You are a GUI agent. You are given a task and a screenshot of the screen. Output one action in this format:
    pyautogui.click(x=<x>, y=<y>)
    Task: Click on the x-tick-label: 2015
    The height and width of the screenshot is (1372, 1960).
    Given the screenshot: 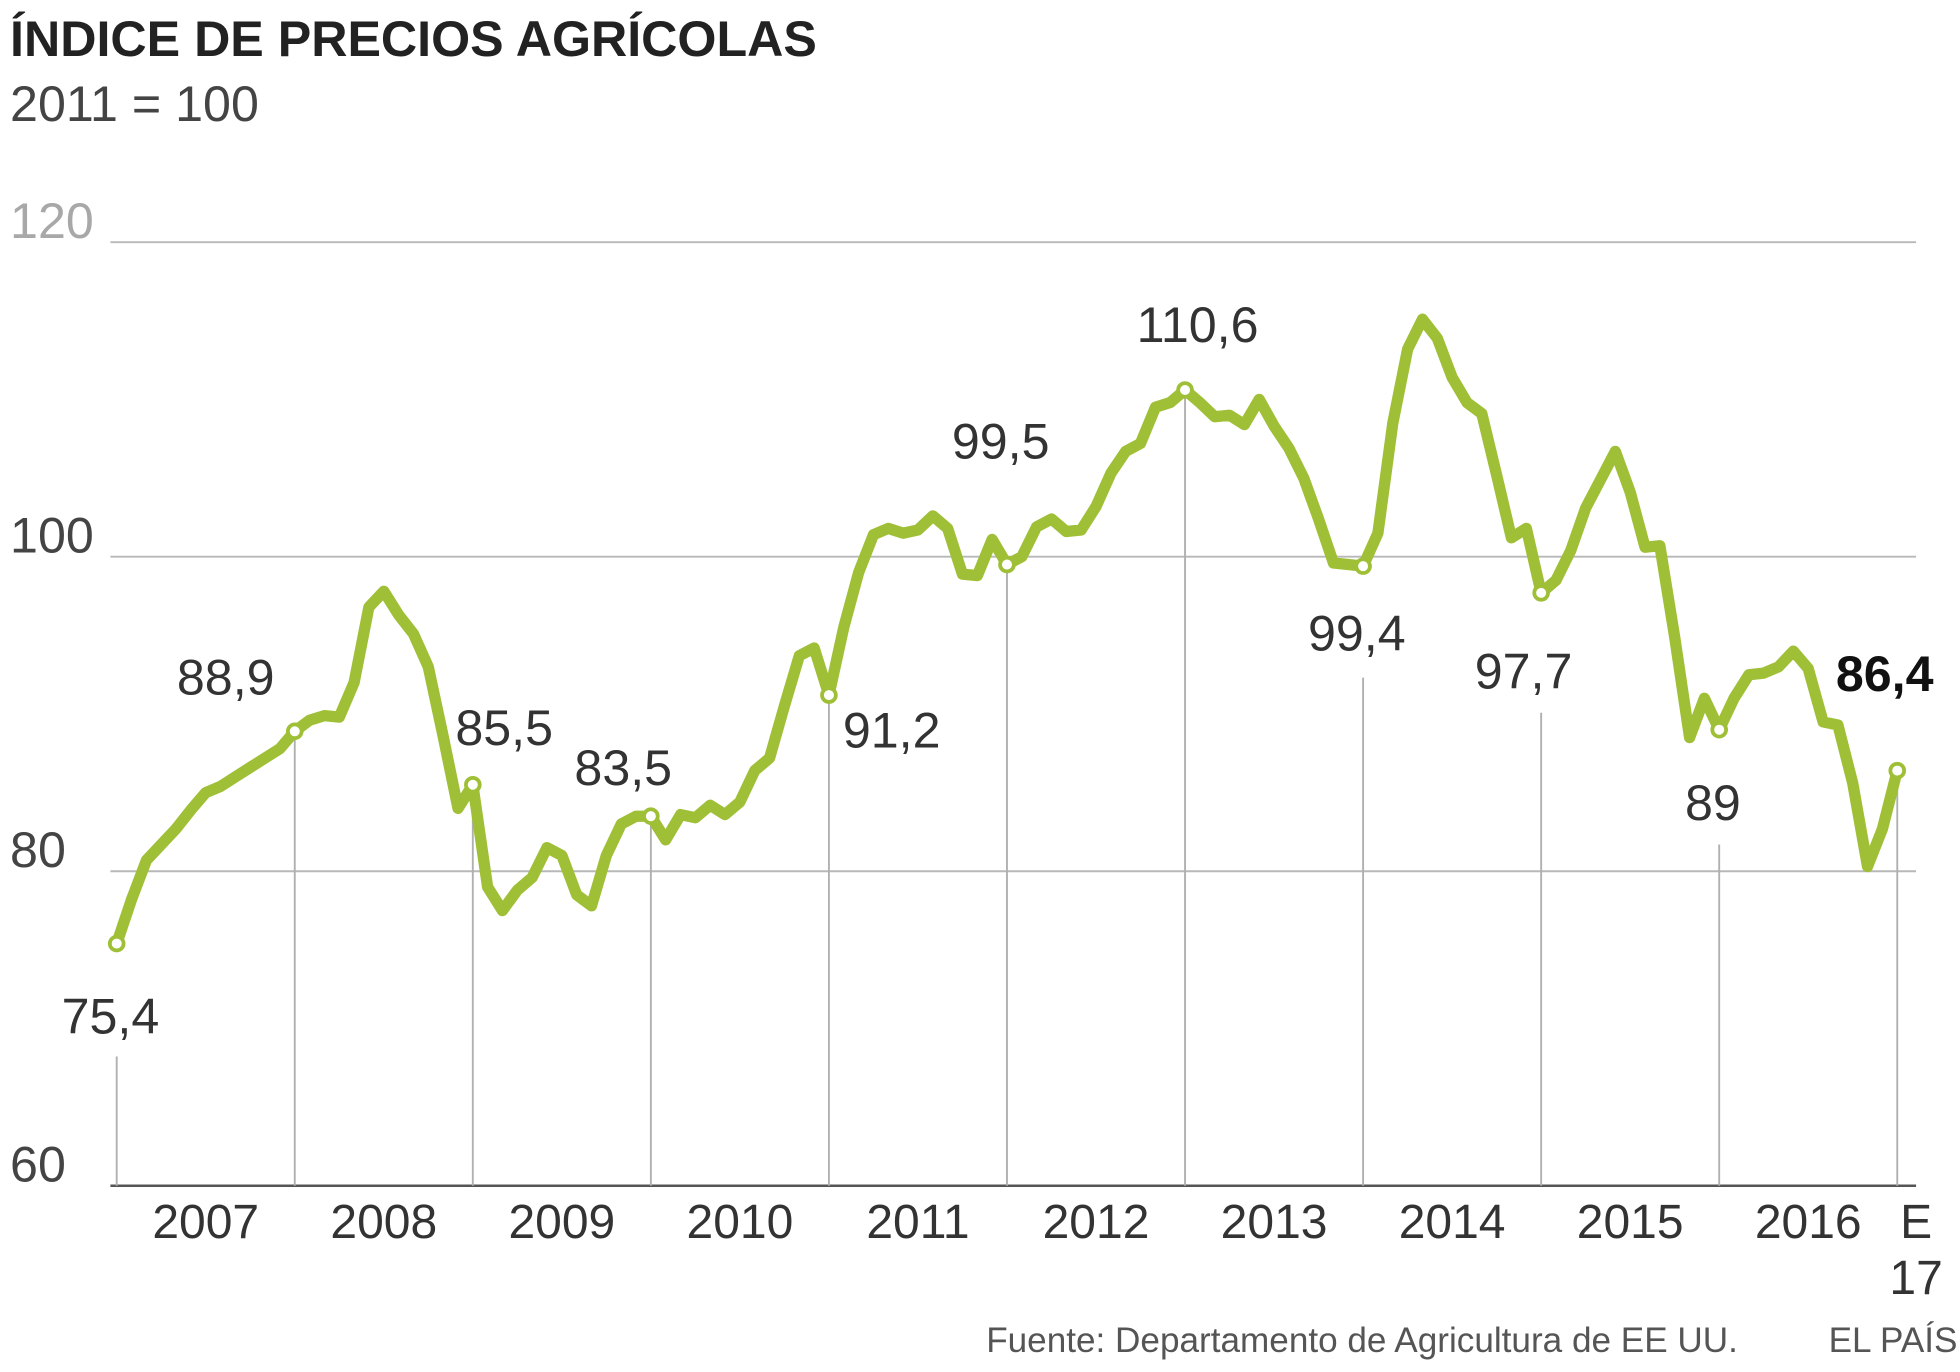 What is the action you would take?
    pyautogui.click(x=1630, y=1222)
    